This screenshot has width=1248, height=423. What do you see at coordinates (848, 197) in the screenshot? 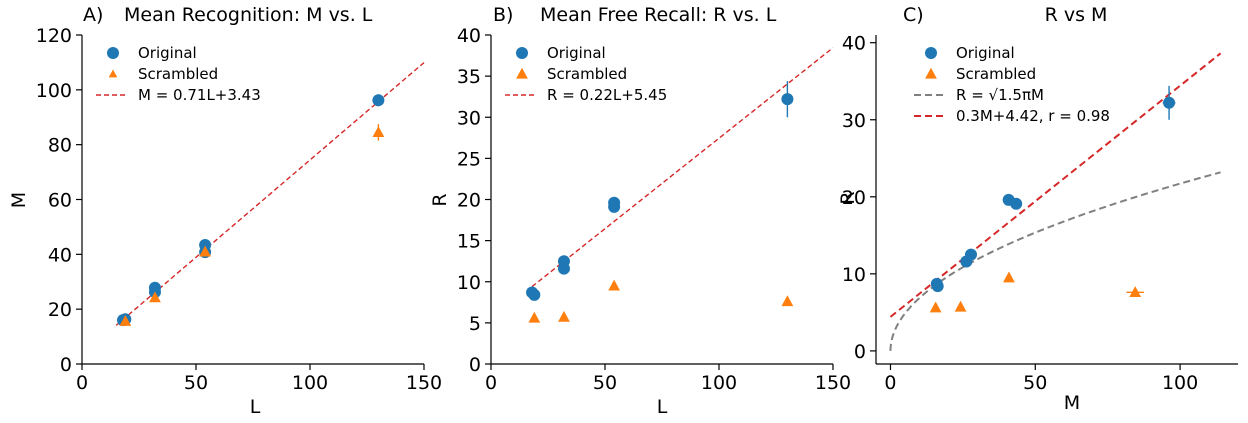
I see `panel-c-ylabel: R` at bounding box center [848, 197].